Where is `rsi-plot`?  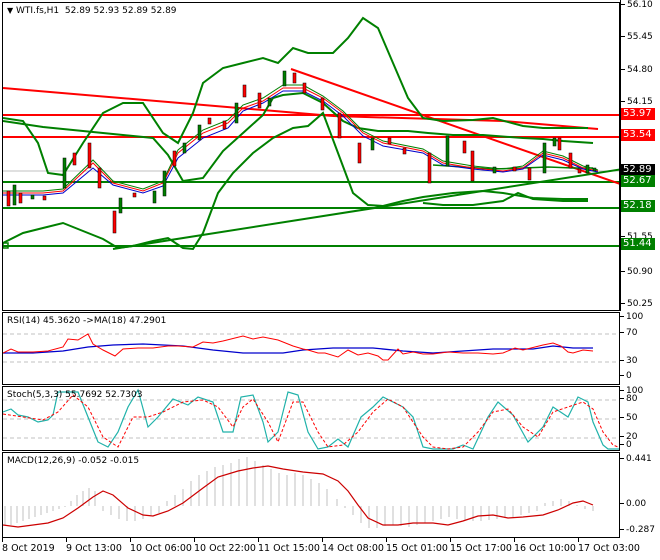 rsi-plot is located at coordinates (311, 348).